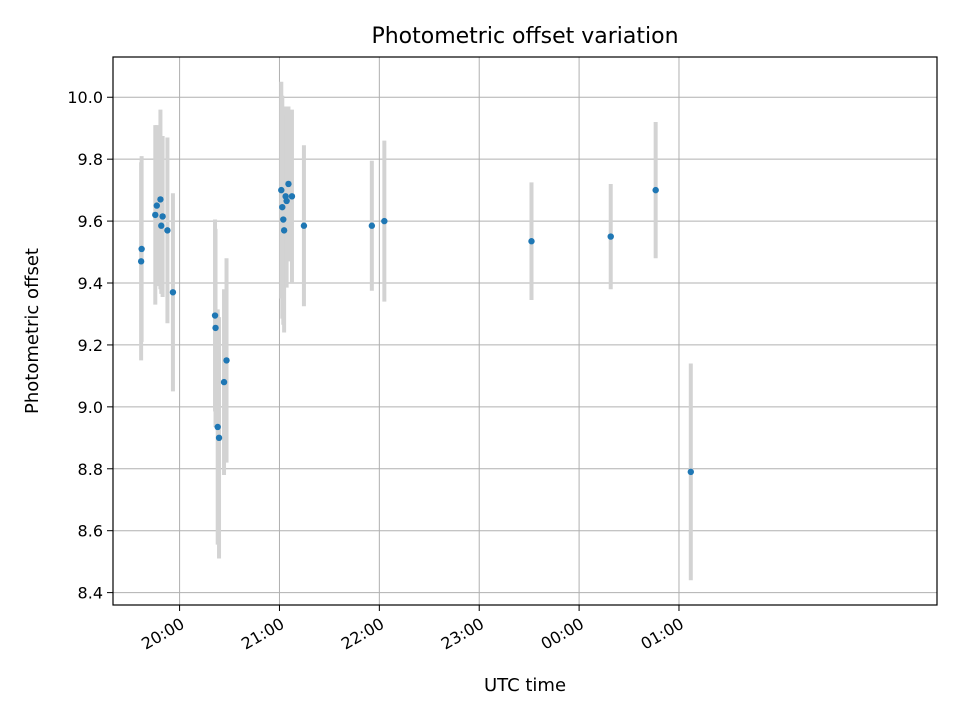 Image resolution: width=960 pixels, height=720 pixels. Describe the element at coordinates (90, 407) in the screenshot. I see `y-tick-label: 9.0` at that location.